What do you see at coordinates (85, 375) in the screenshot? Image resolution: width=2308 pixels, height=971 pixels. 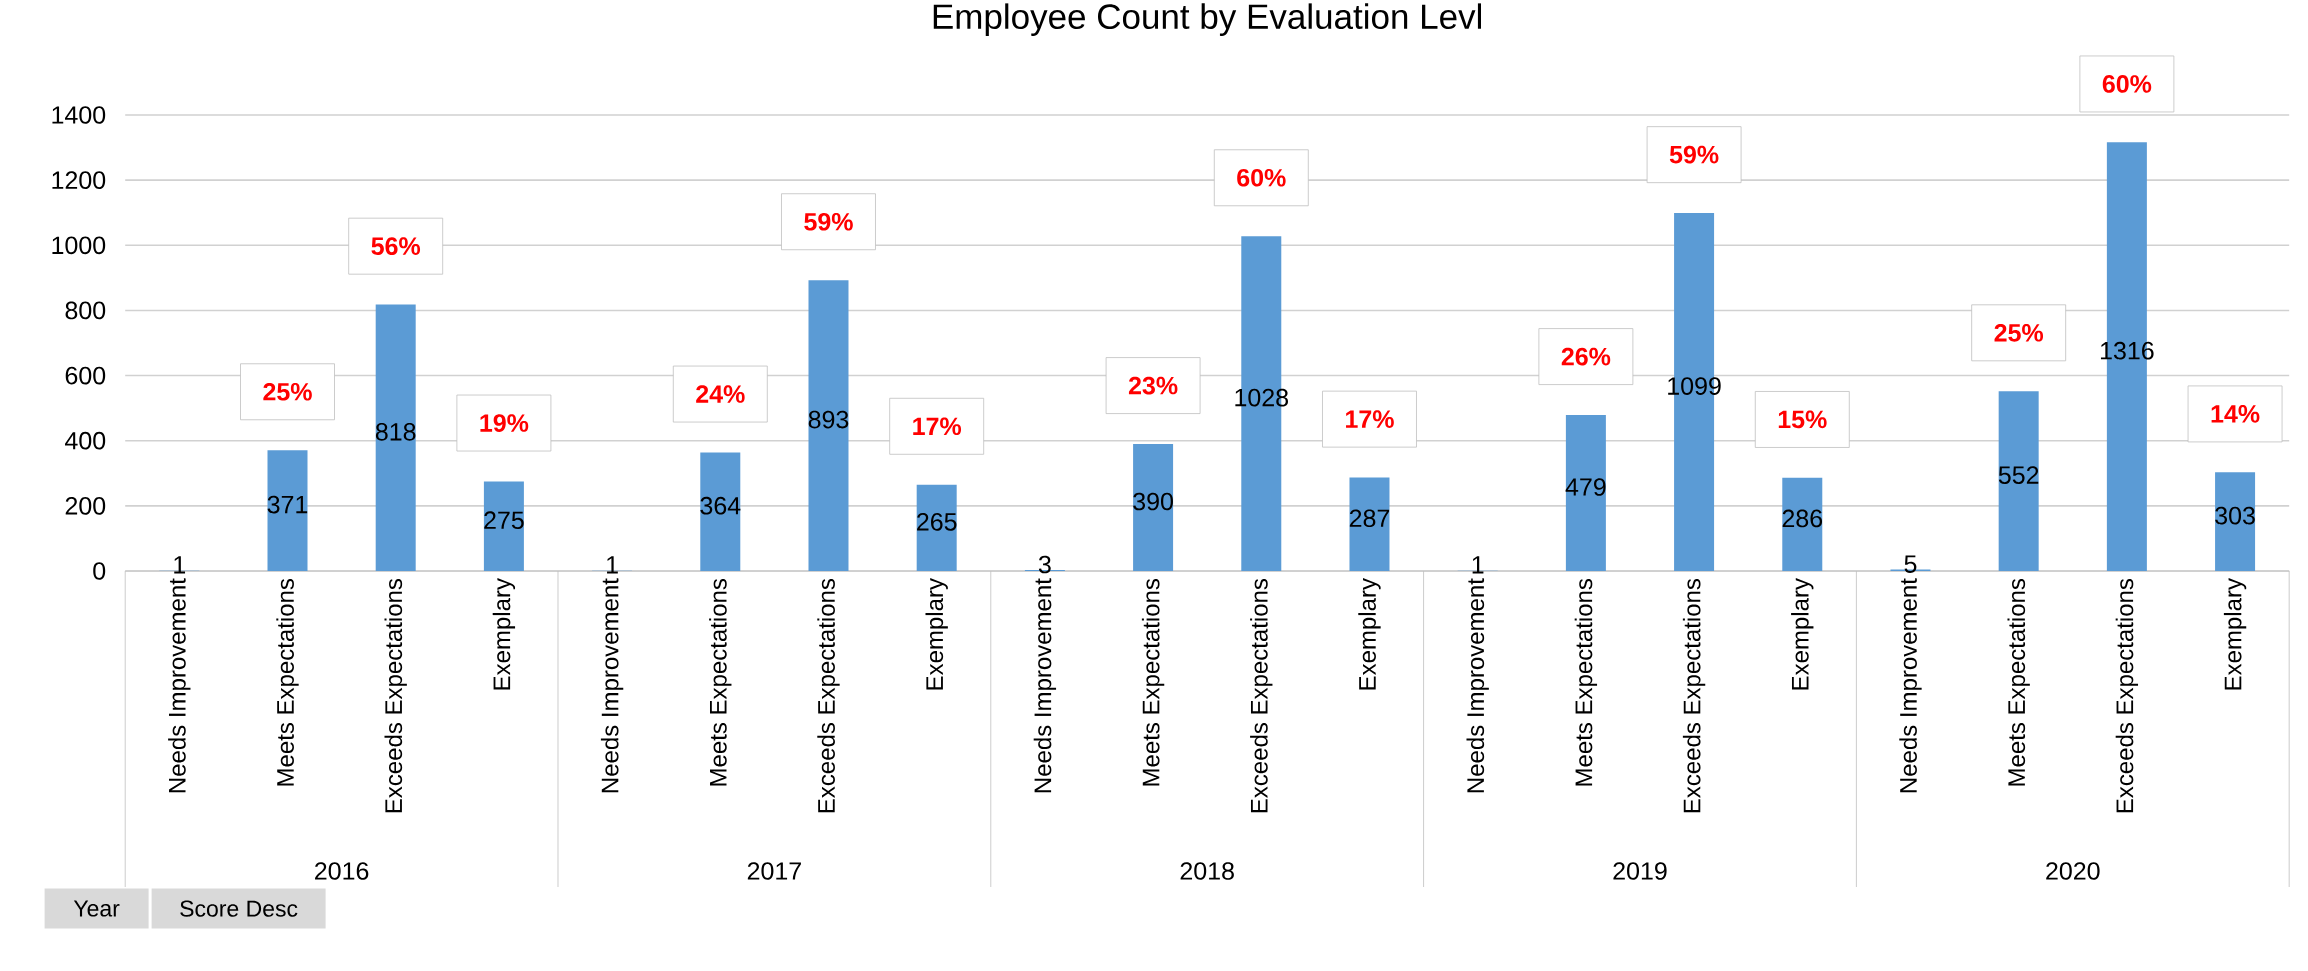 I see `y-tick-label: 600` at bounding box center [85, 375].